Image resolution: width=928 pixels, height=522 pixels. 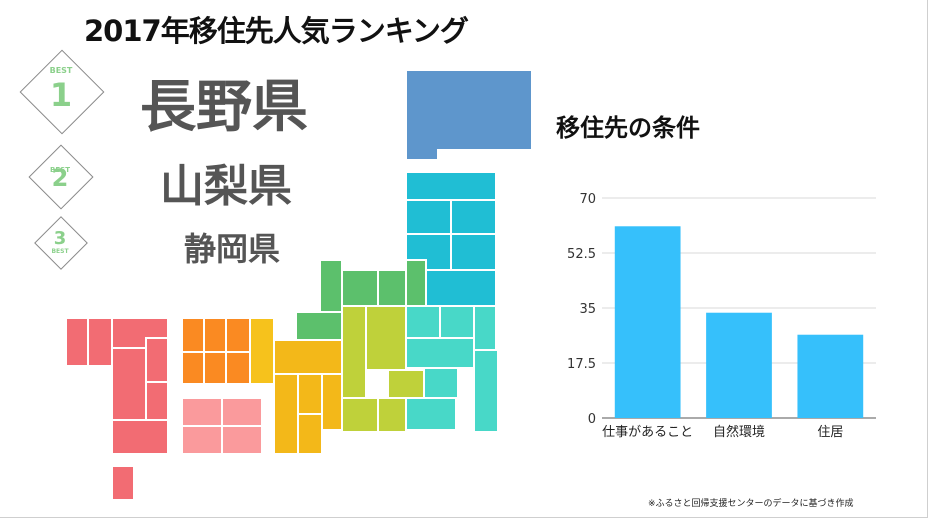 I want to click on rank-3-best-label: BEST, so click(x=60, y=251).